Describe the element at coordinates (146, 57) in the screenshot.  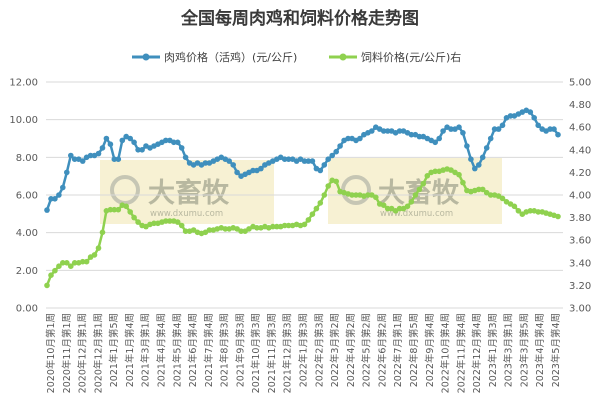
I see `legend-marker-chicken` at that location.